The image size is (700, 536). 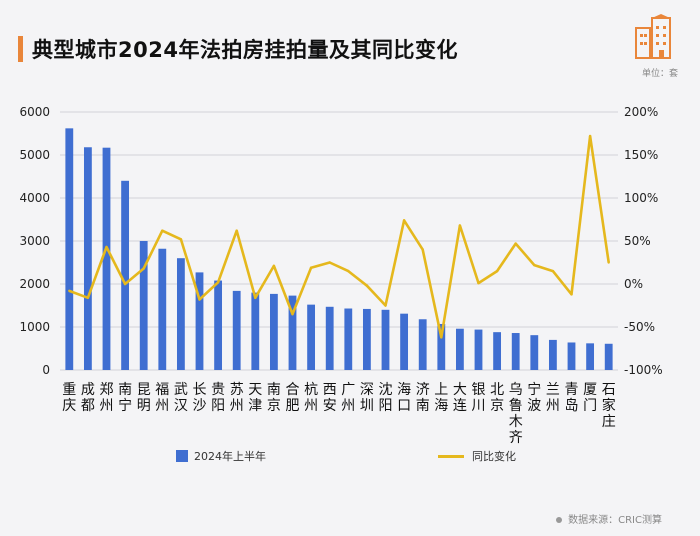 I want to click on y-right-tick-label: 0%, so click(x=633, y=284).